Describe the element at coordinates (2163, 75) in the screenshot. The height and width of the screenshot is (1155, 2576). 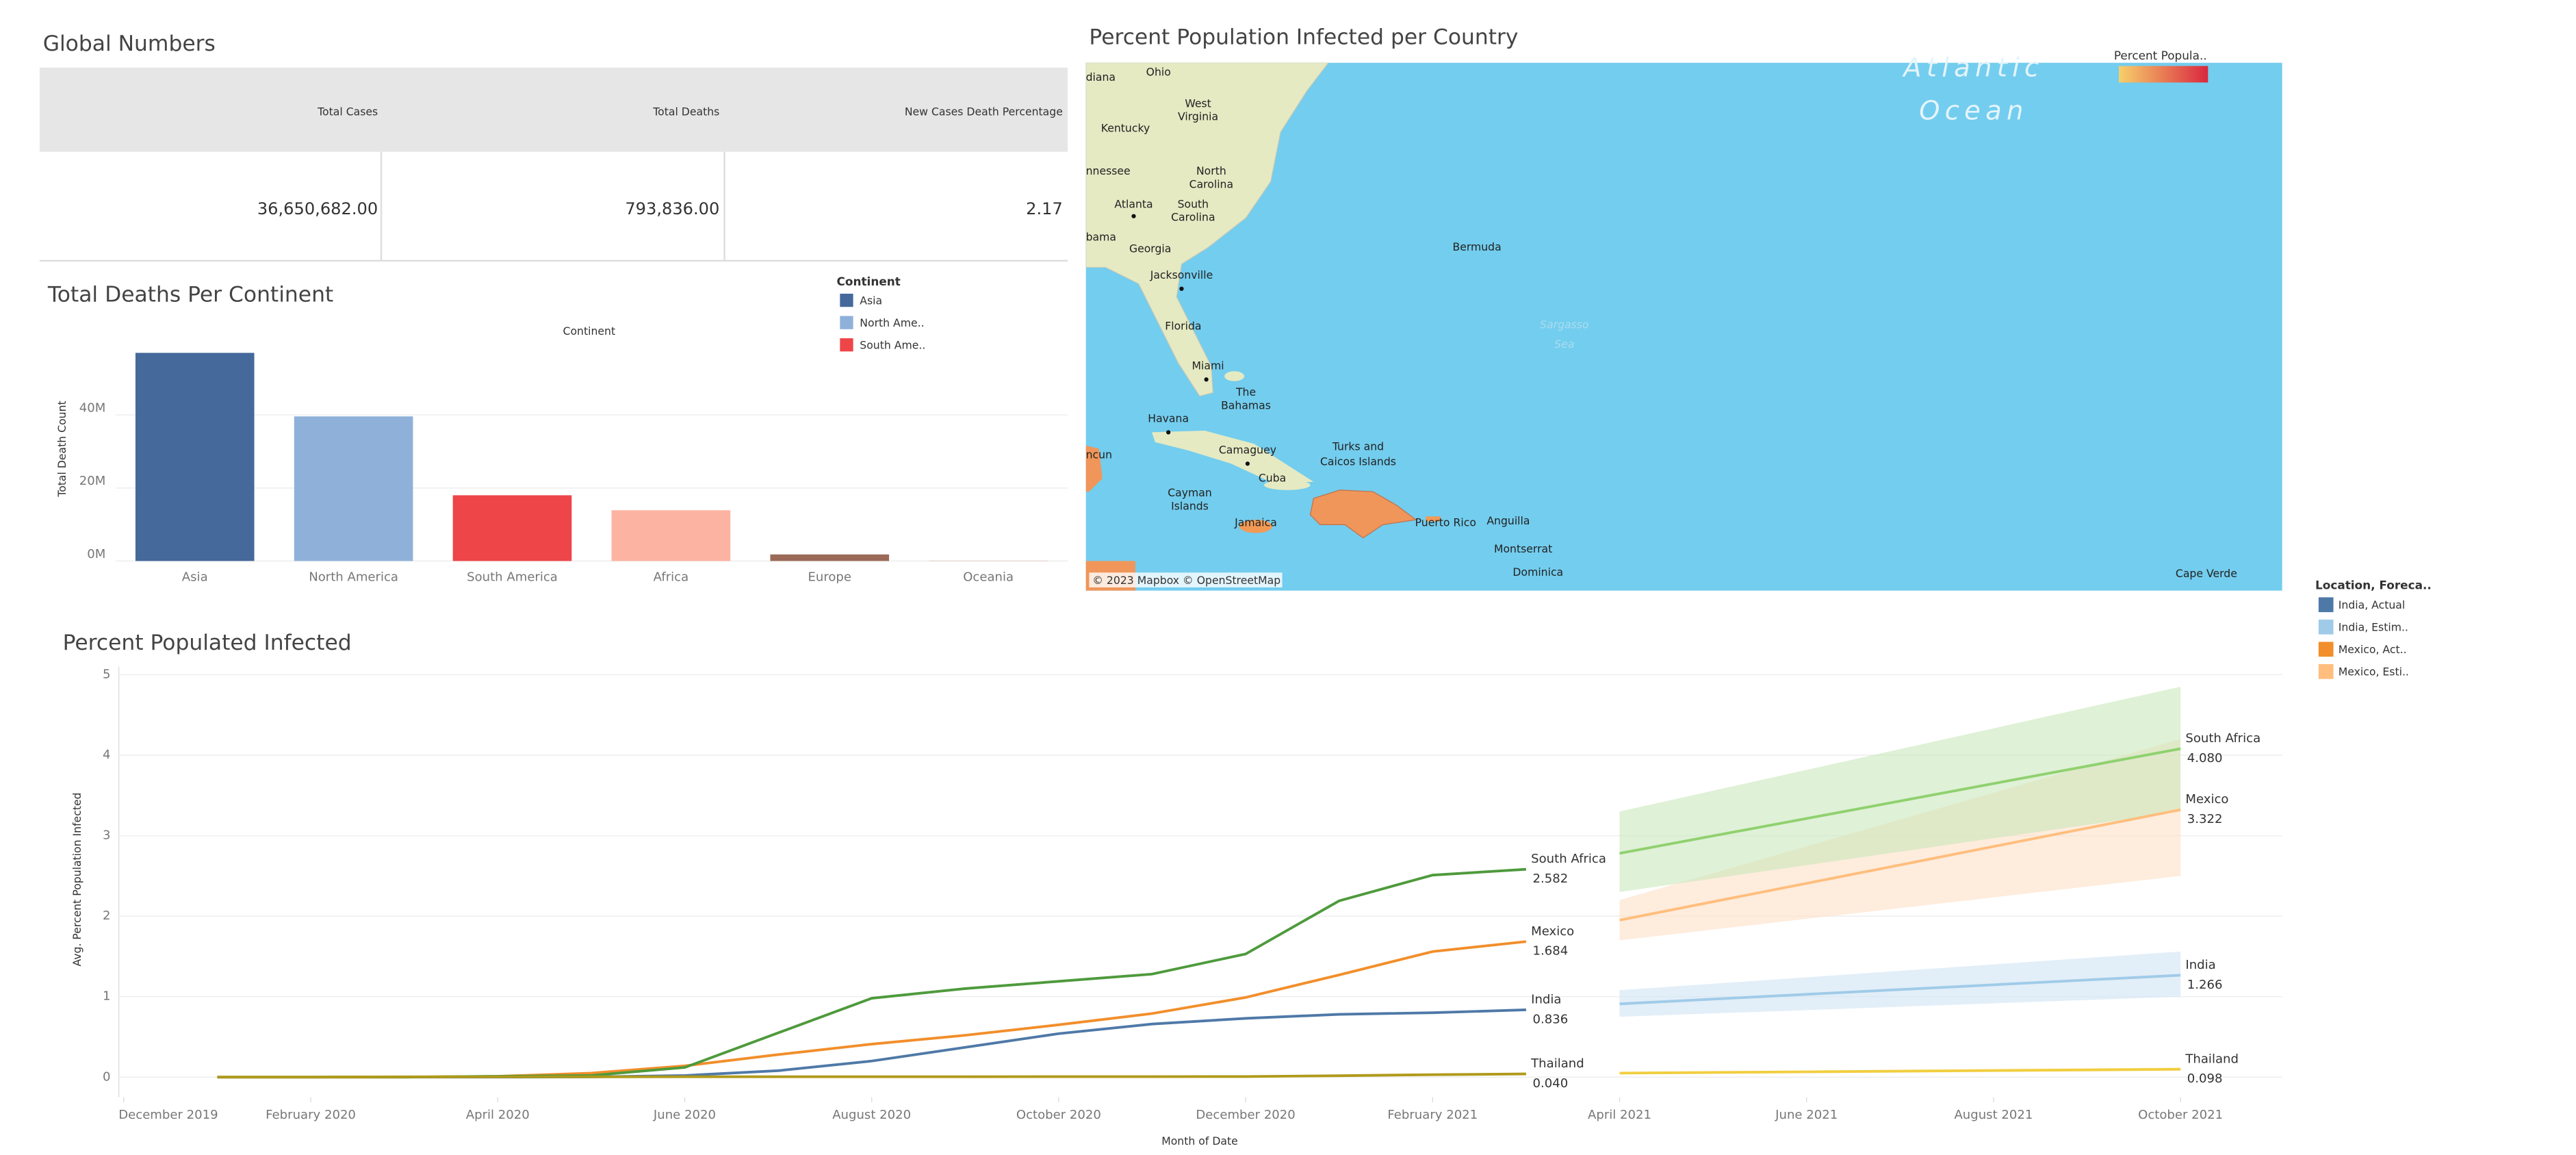
I see `color-legend` at that location.